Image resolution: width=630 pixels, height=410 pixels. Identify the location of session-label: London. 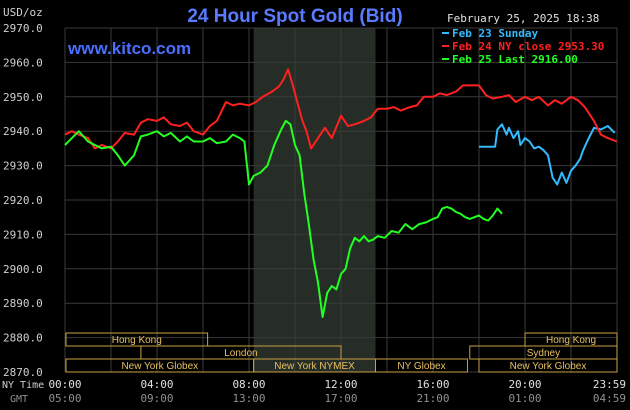
(240, 353).